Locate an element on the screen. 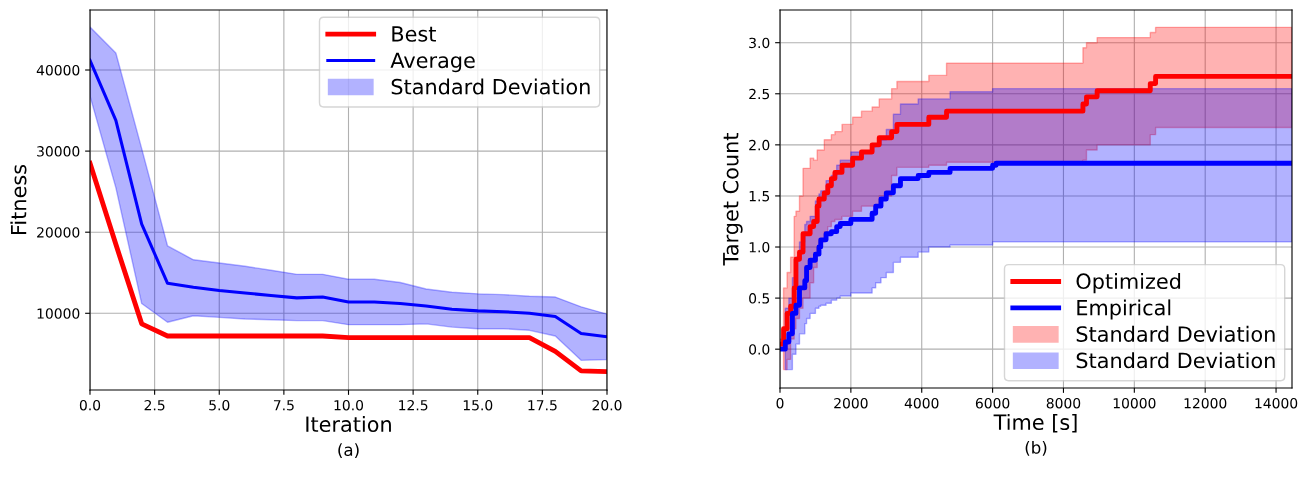 The height and width of the screenshot is (478, 1306). y-tick-label: 10000 is located at coordinates (58, 313).